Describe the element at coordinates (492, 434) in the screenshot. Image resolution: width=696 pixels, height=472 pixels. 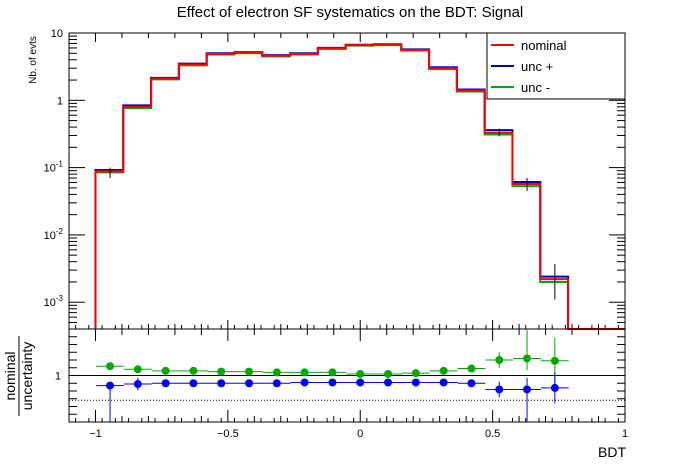
I see `x-tick-label: 0.5` at that location.